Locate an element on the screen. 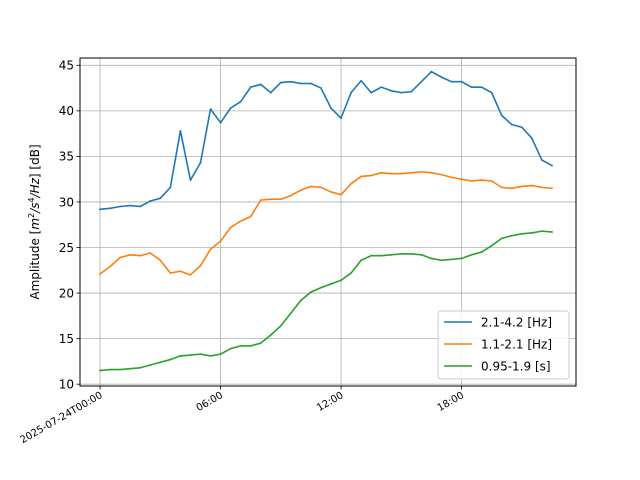 The image size is (640, 480). y-tick-label: 10 is located at coordinates (66, 384).